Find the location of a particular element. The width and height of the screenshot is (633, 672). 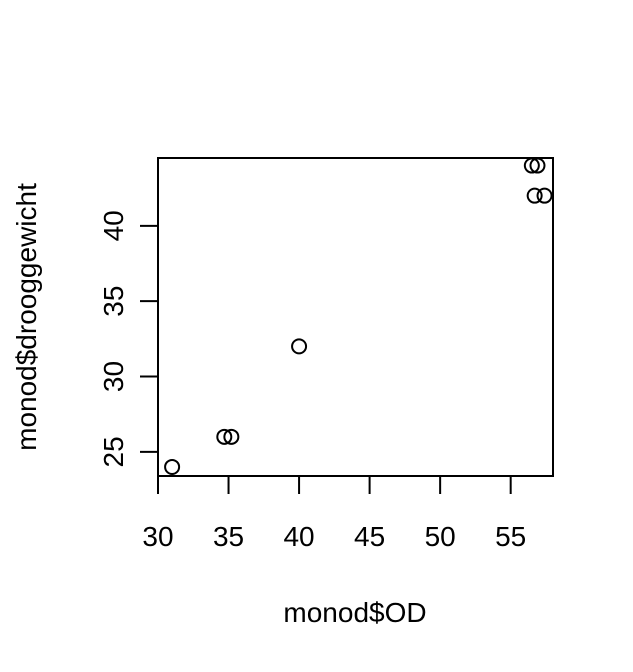

y-axis: 25 30 35 40 is located at coordinates (128, 338).